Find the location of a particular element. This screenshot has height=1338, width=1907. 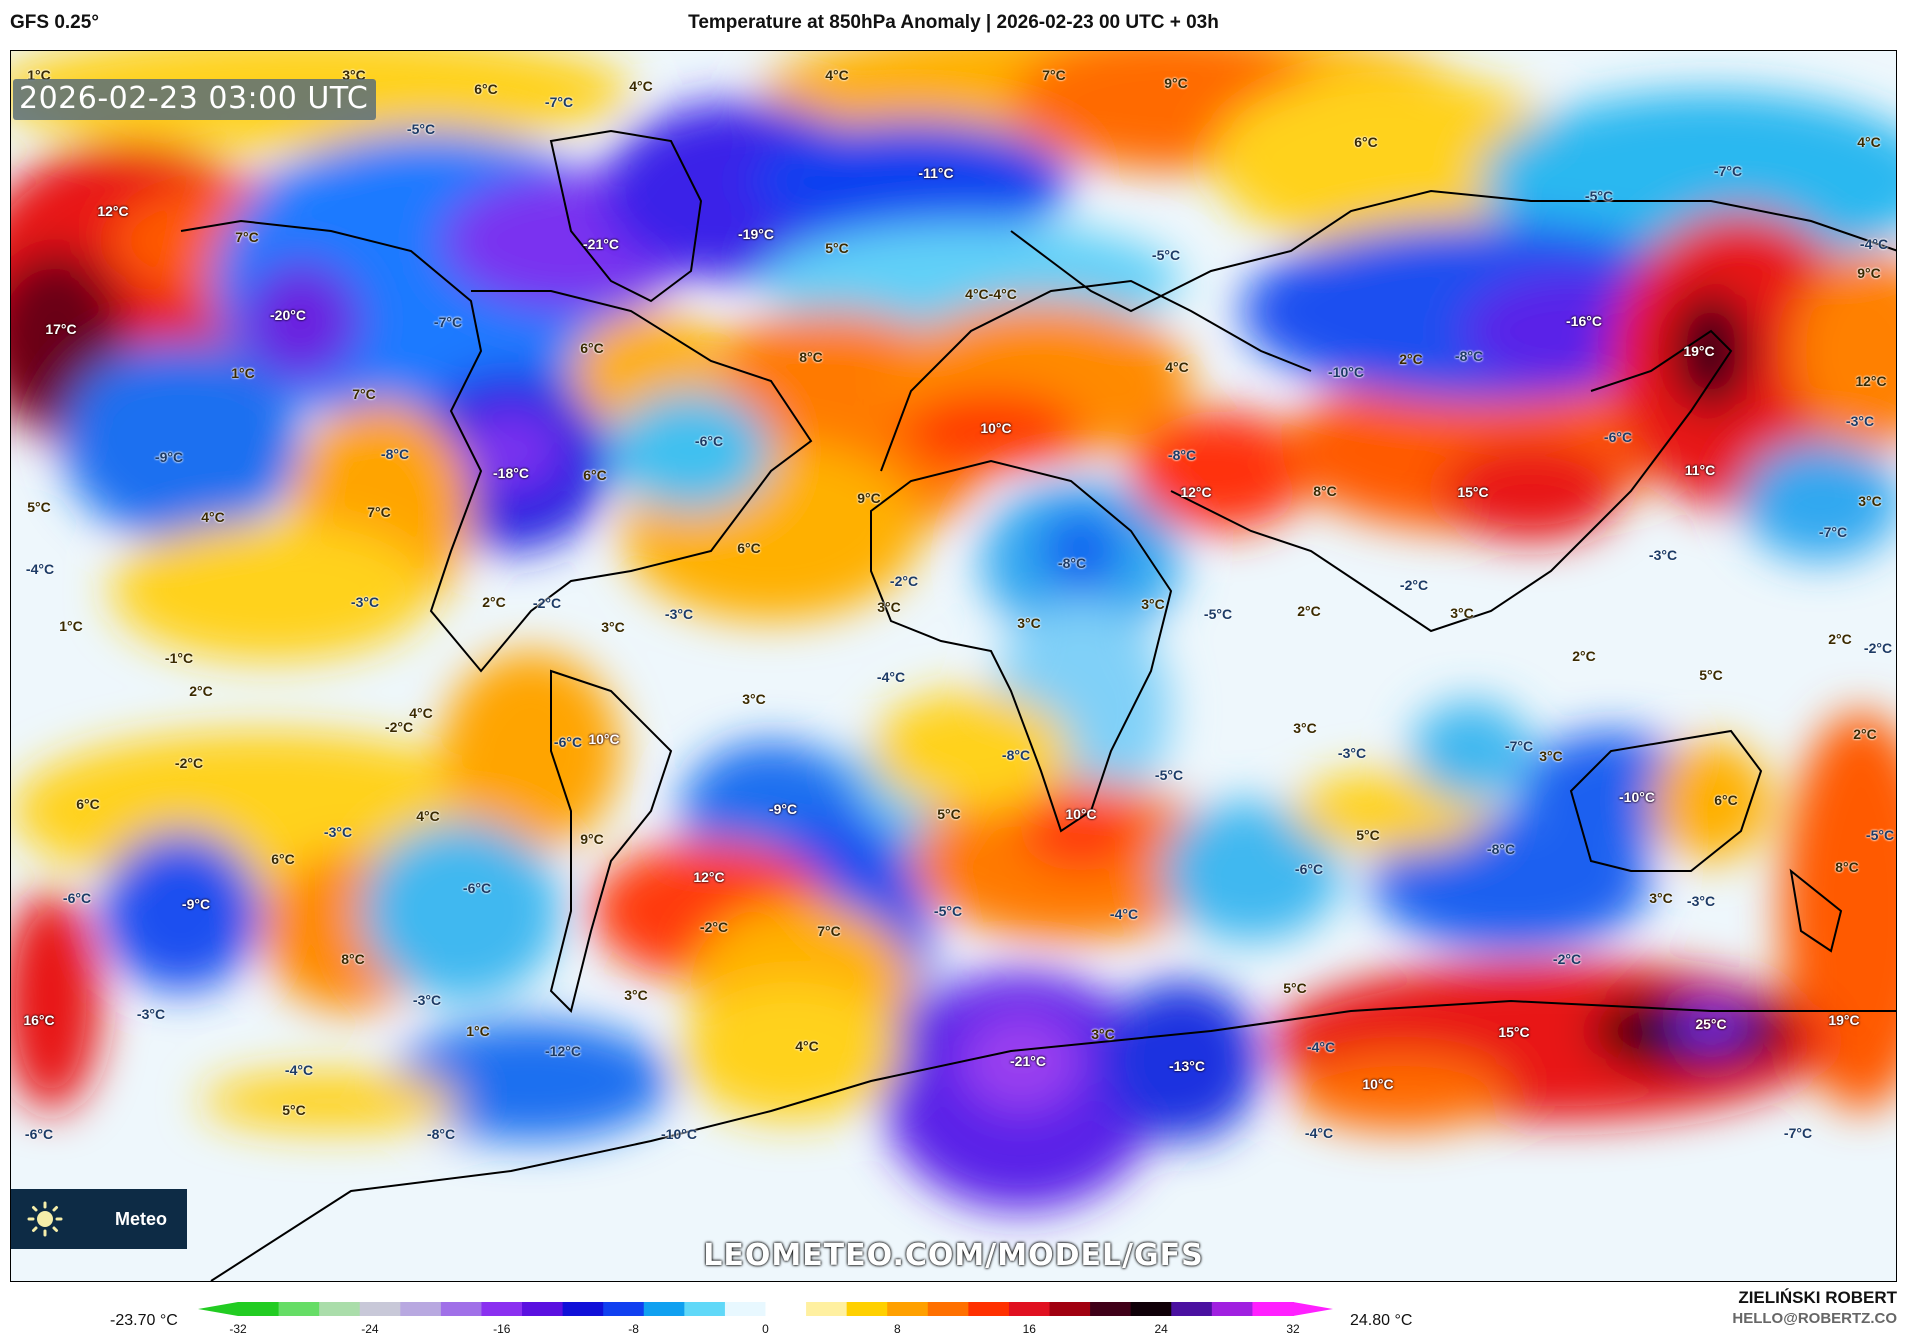

temperature-label: -13°C is located at coordinates (1187, 1066).